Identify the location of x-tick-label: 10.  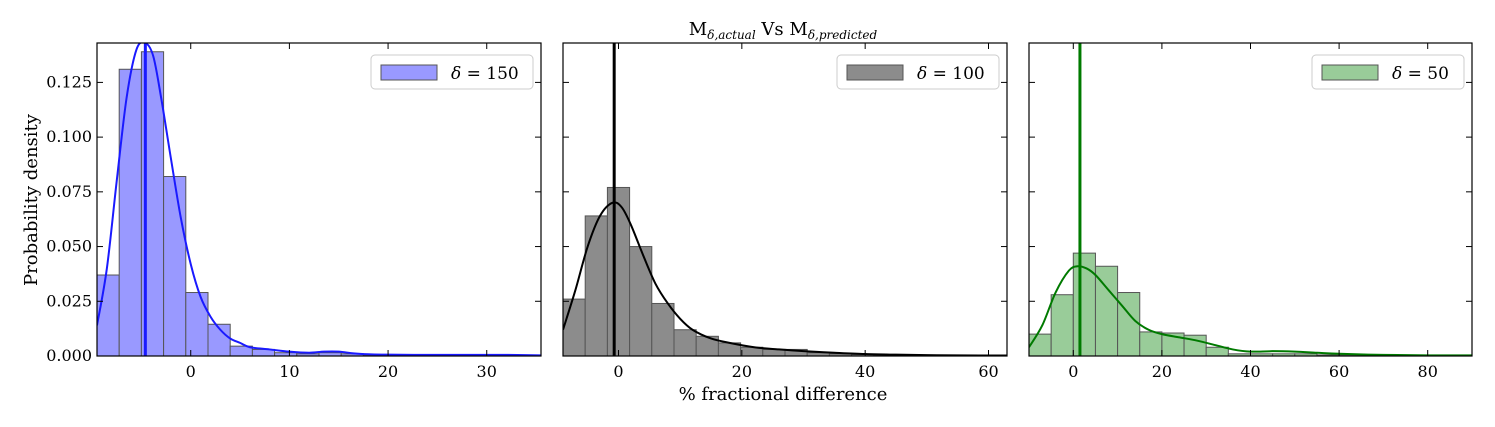
(289, 371).